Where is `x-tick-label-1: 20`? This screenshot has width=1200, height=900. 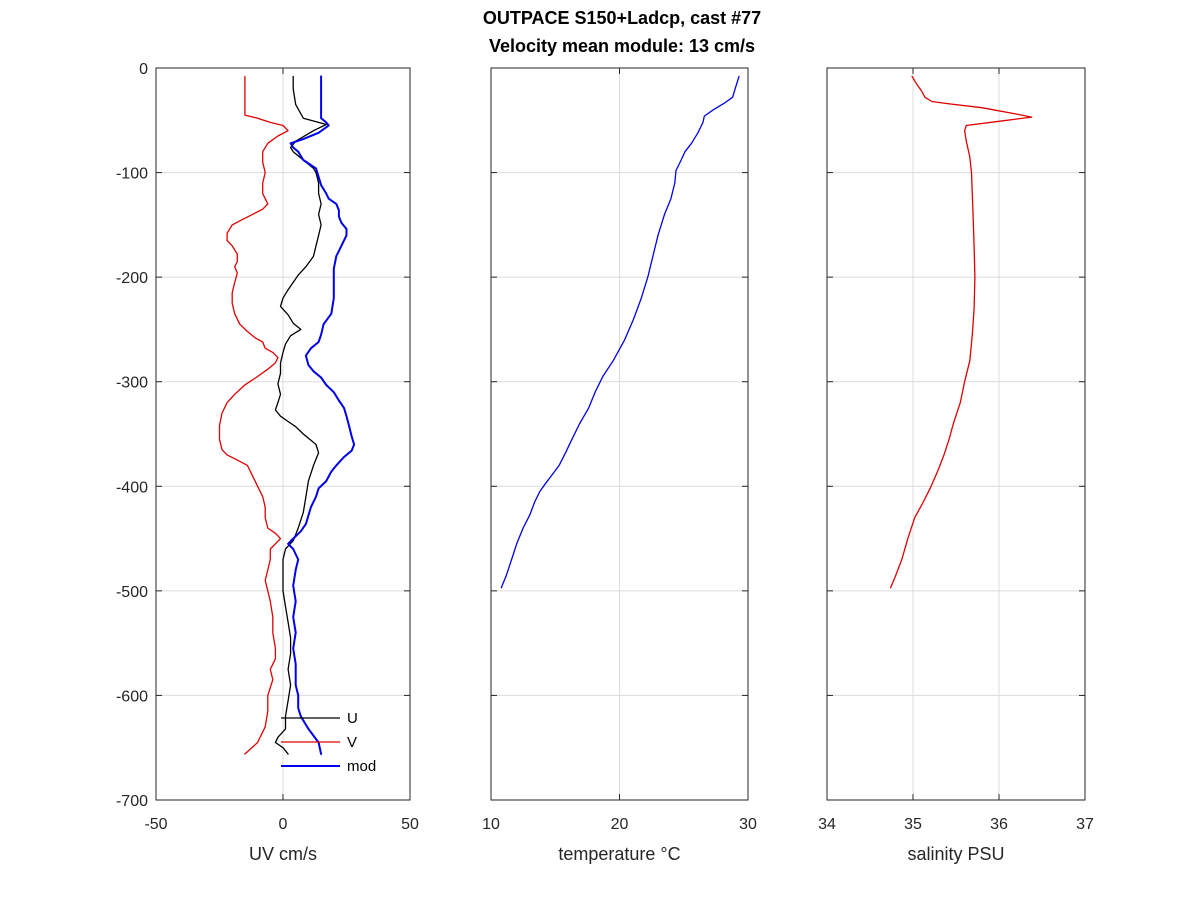
x-tick-label-1: 20 is located at coordinates (620, 824).